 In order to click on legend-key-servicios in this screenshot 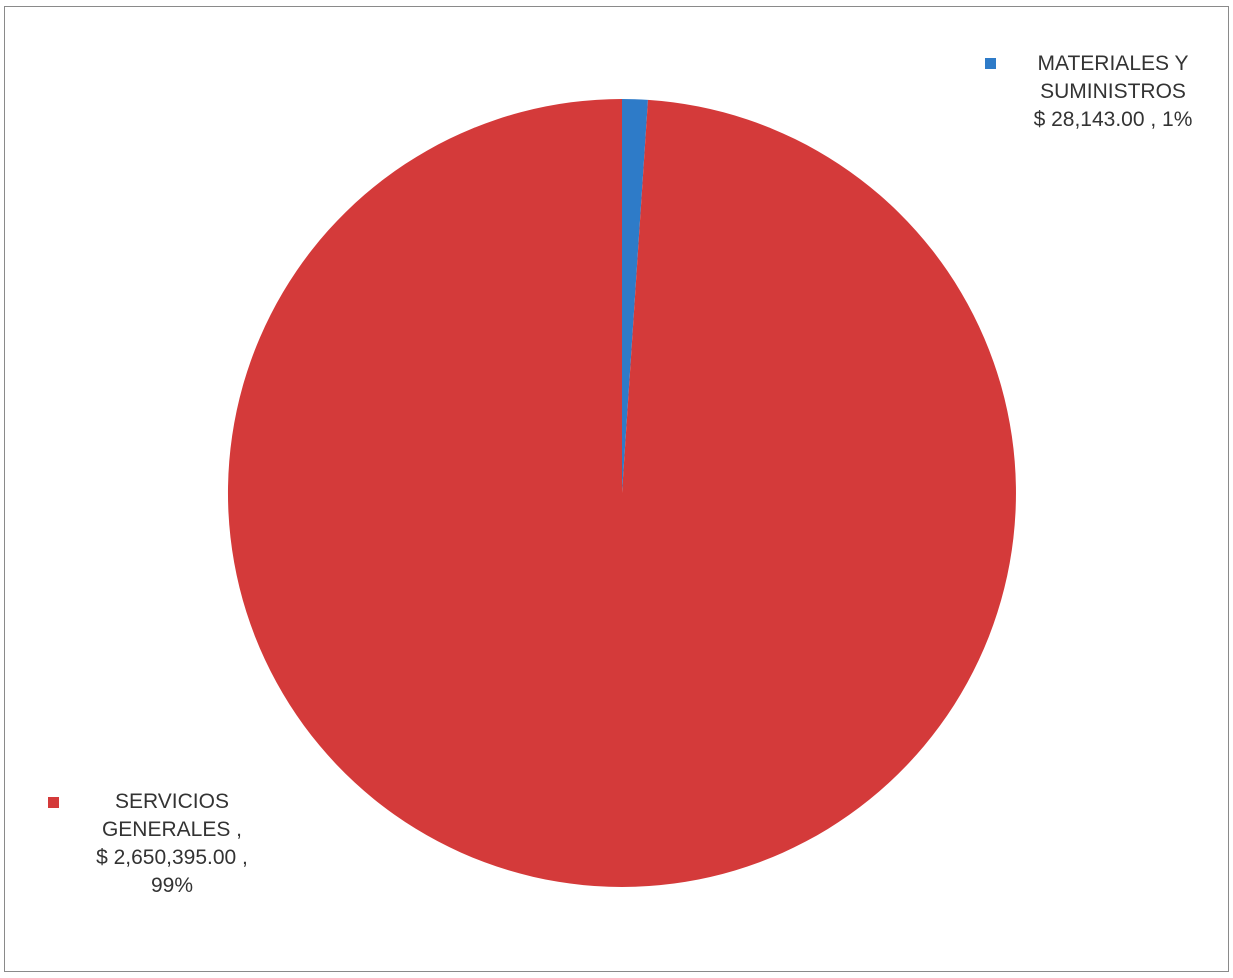, I will do `click(53, 802)`.